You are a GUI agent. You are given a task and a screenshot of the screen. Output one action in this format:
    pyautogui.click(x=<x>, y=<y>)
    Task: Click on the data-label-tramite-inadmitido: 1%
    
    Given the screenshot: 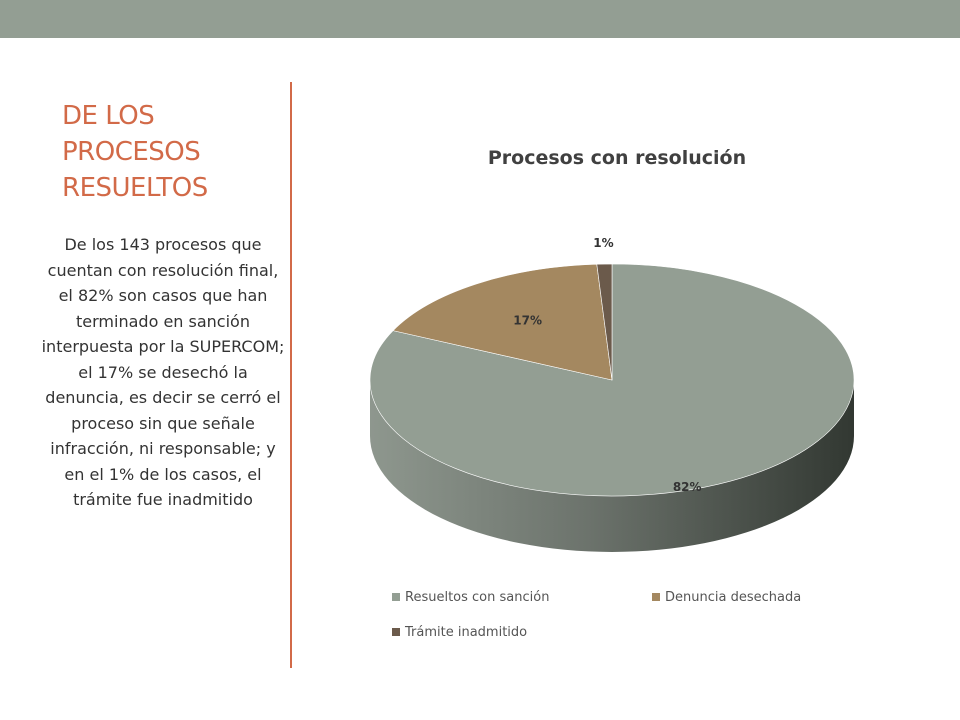 What is the action you would take?
    pyautogui.click(x=603, y=243)
    